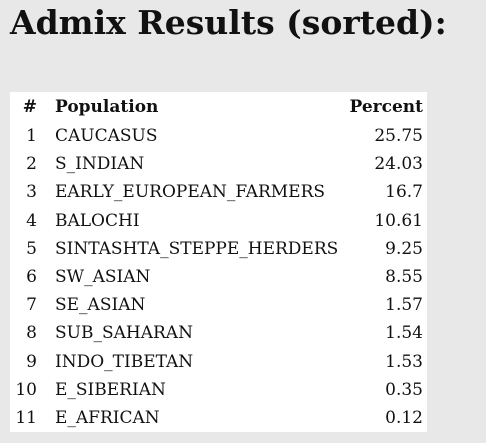 The width and height of the screenshot is (486, 443). What do you see at coordinates (218, 164) in the screenshot?
I see `table-row: 2 S_INDIAN 24.03` at bounding box center [218, 164].